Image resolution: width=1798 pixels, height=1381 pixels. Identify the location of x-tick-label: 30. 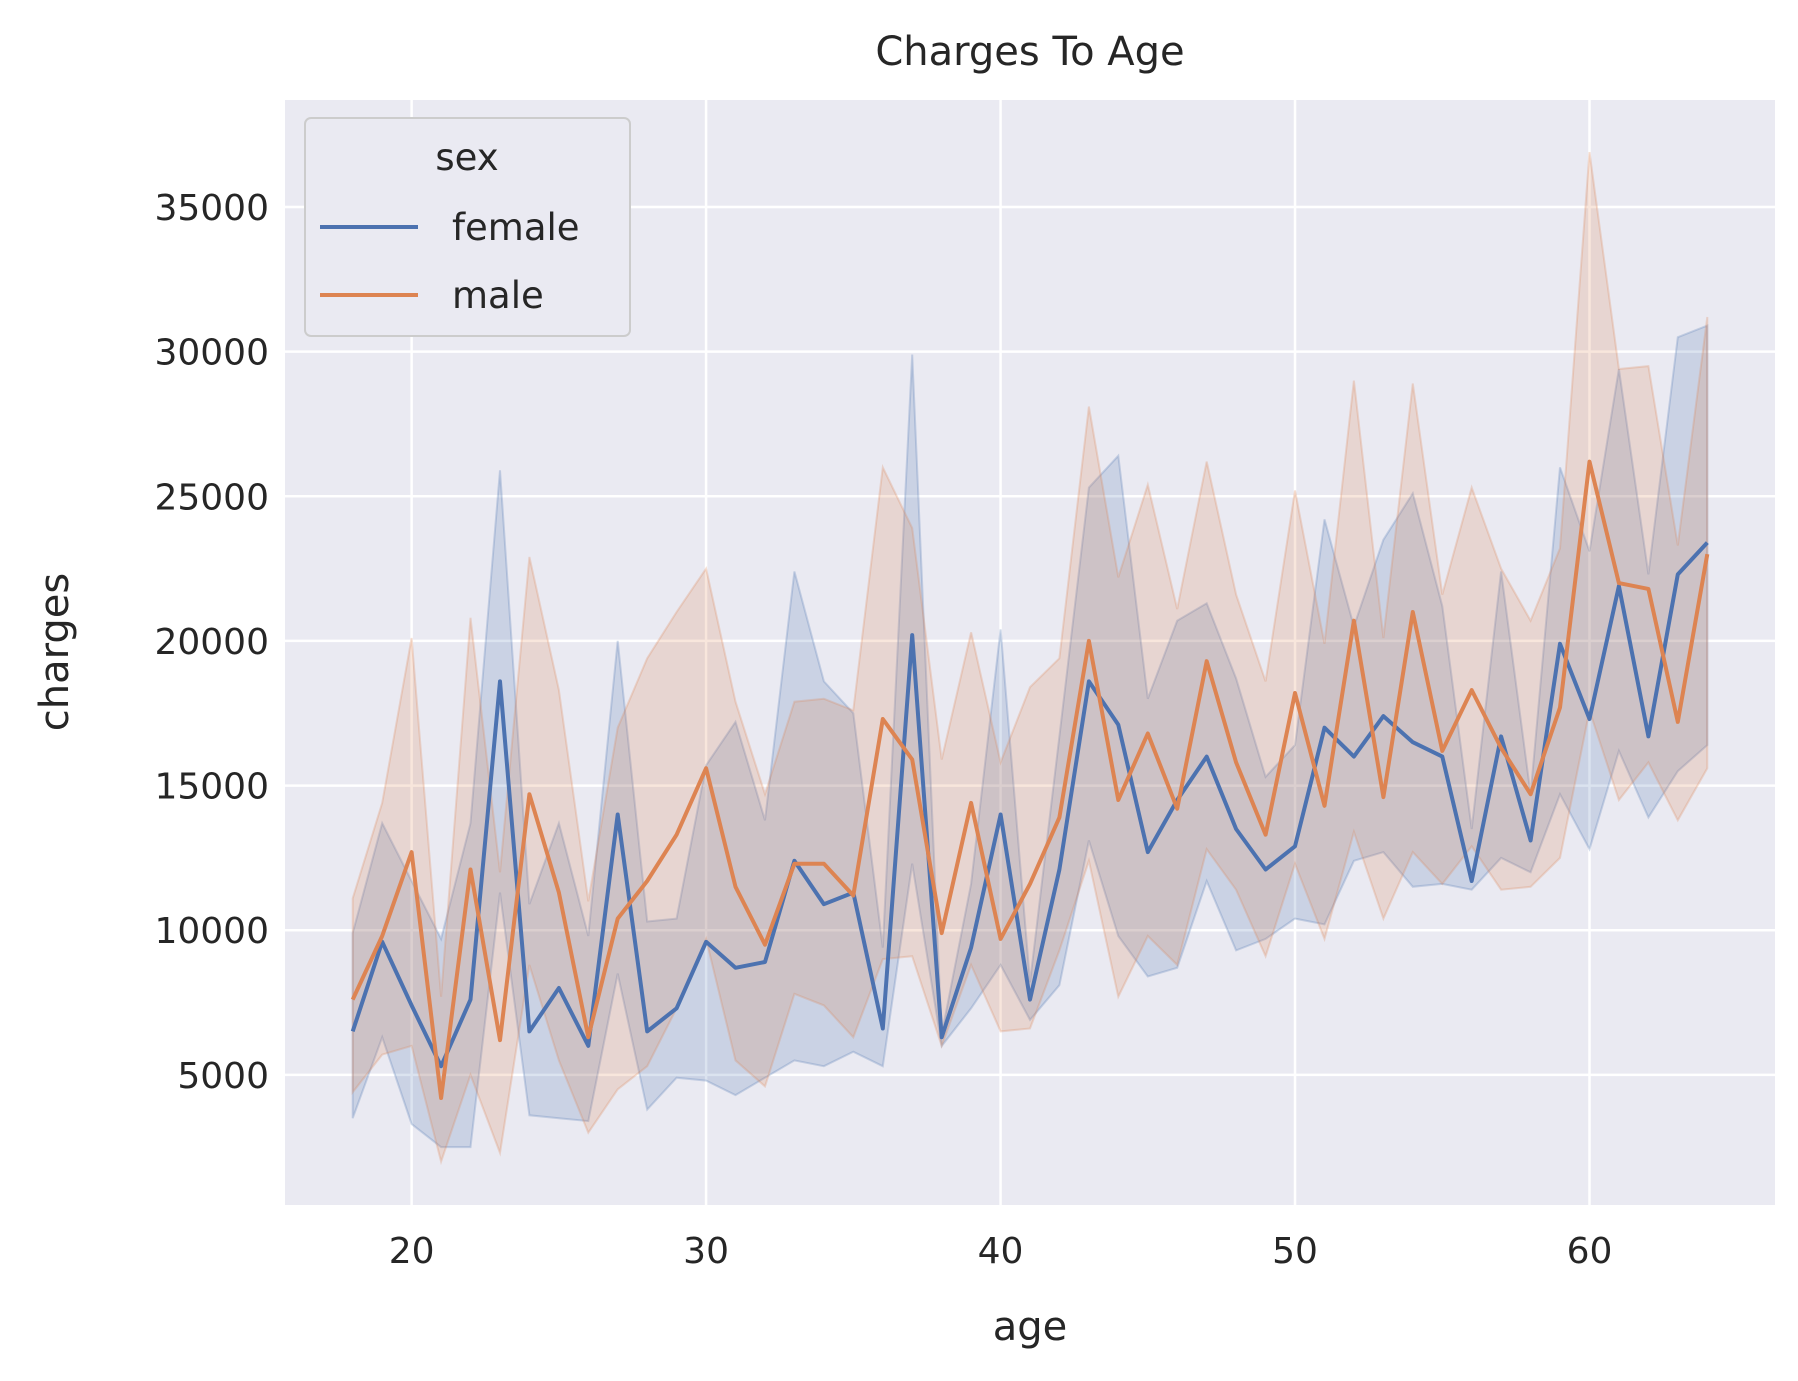
(706, 1251).